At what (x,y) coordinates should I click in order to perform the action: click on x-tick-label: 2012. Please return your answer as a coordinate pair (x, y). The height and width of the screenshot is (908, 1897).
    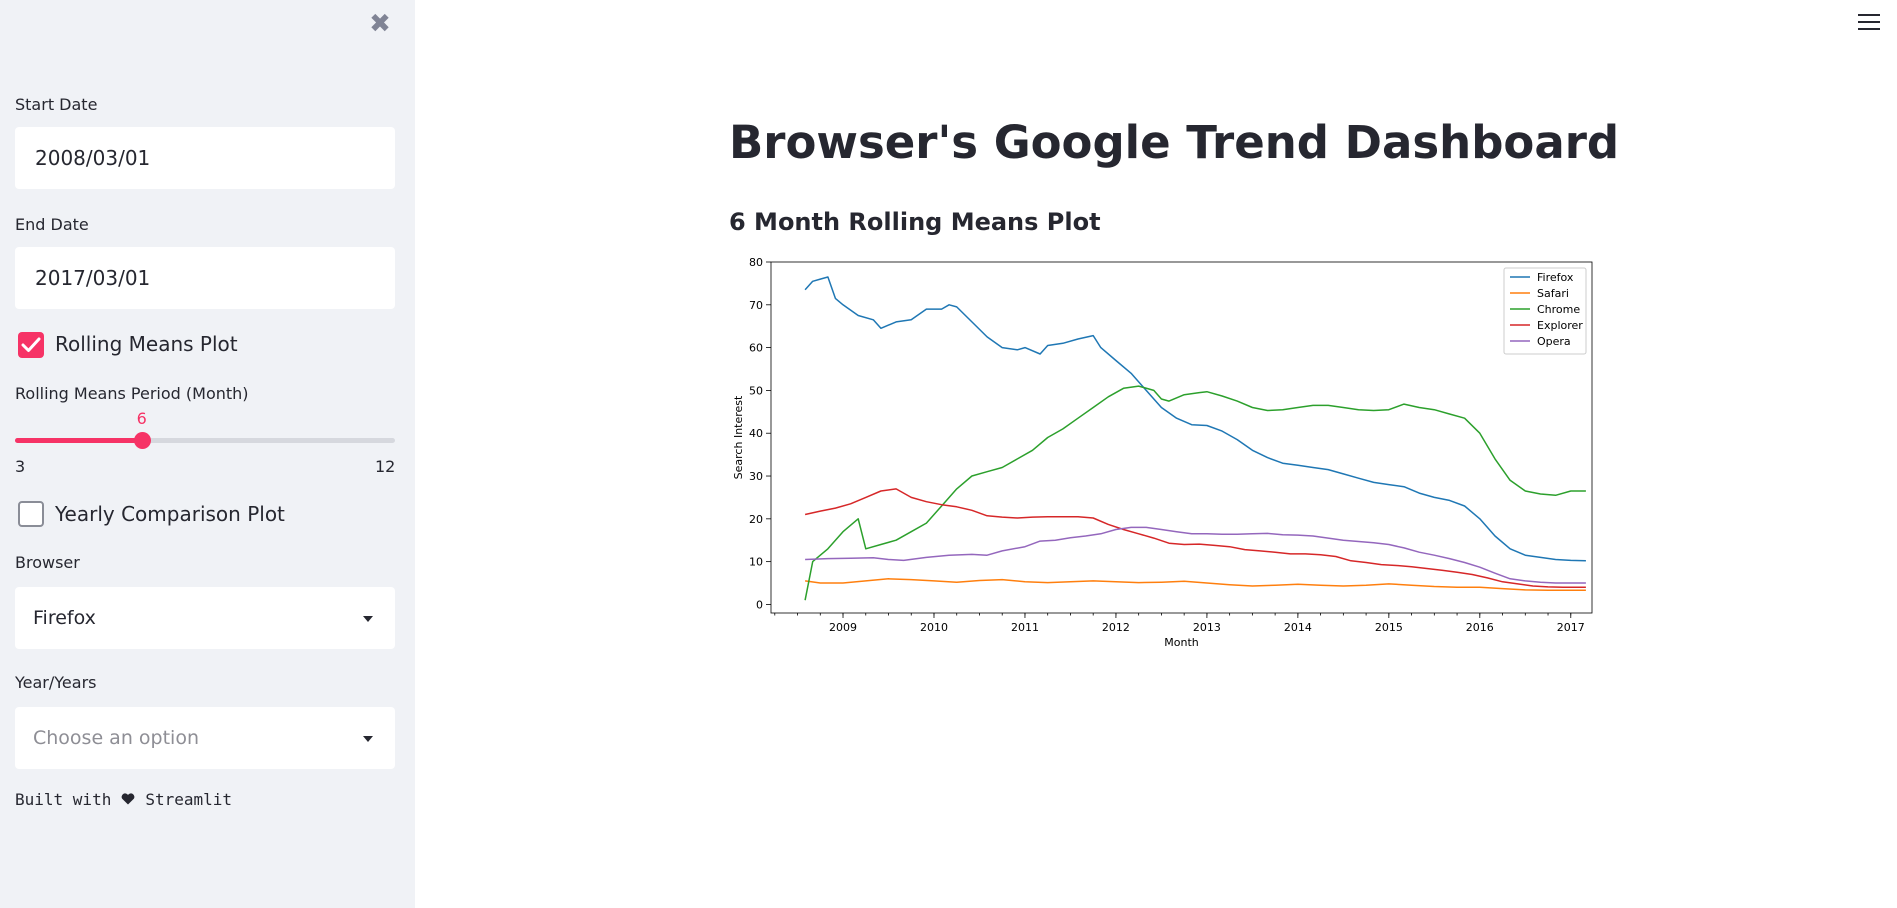
    Looking at the image, I should click on (1116, 627).